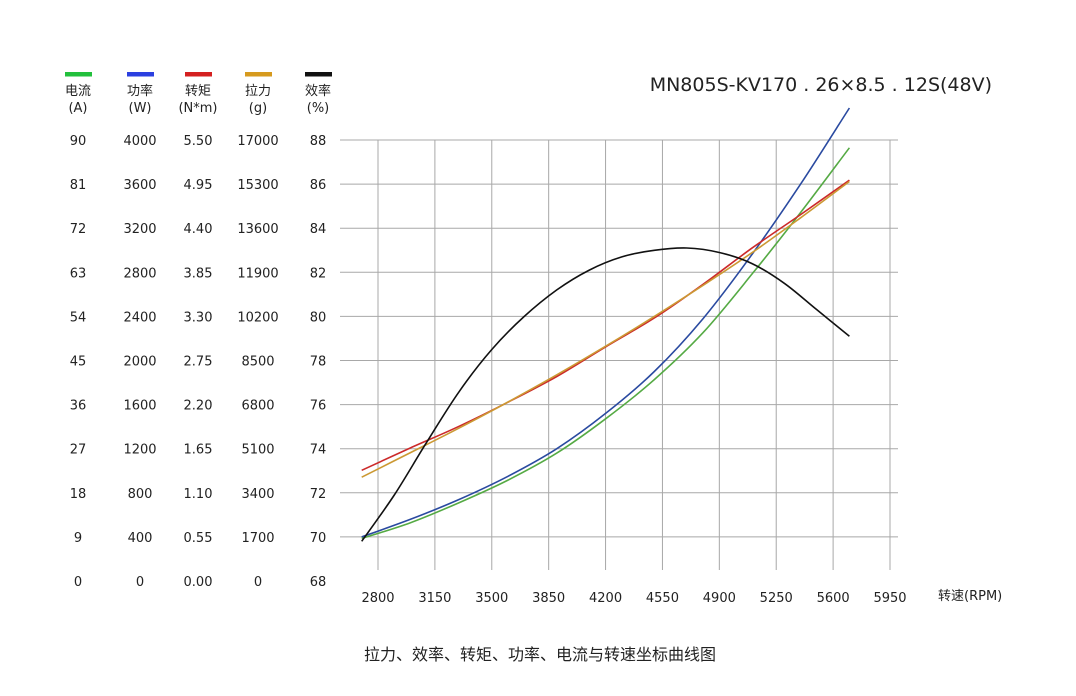  Describe the element at coordinates (78, 141) in the screenshot. I see `y-tick-current: 90` at that location.